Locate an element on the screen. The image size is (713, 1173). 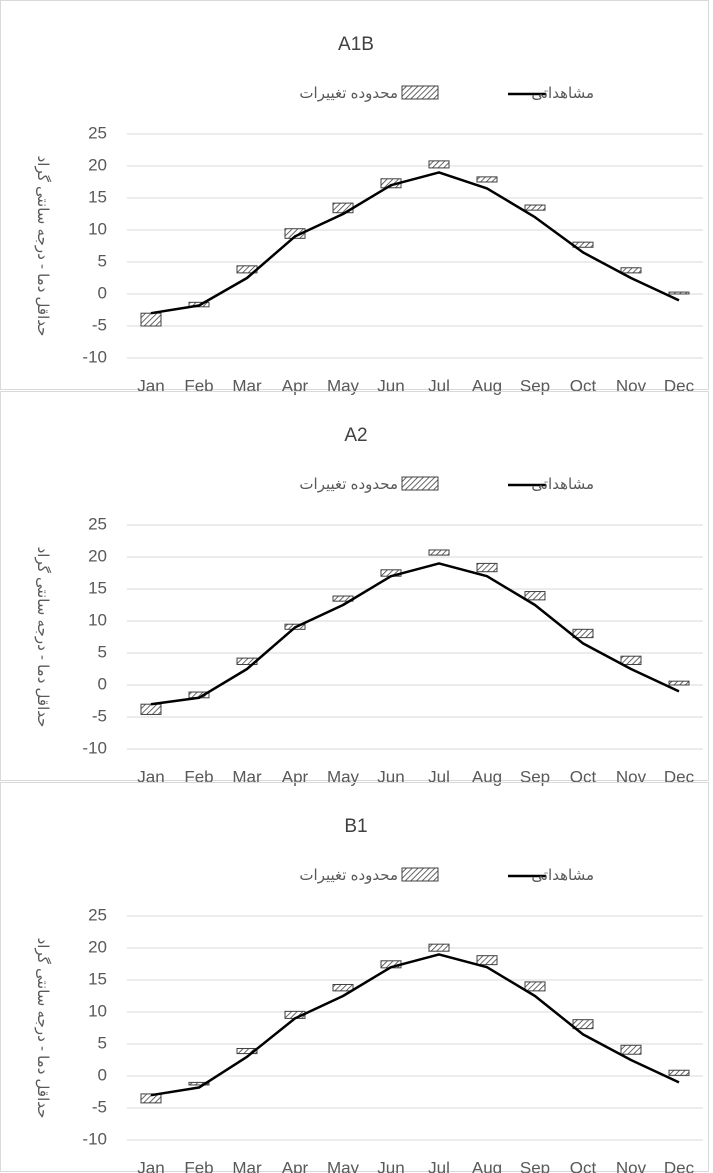
chart-title: B1 is located at coordinates (355, 826).